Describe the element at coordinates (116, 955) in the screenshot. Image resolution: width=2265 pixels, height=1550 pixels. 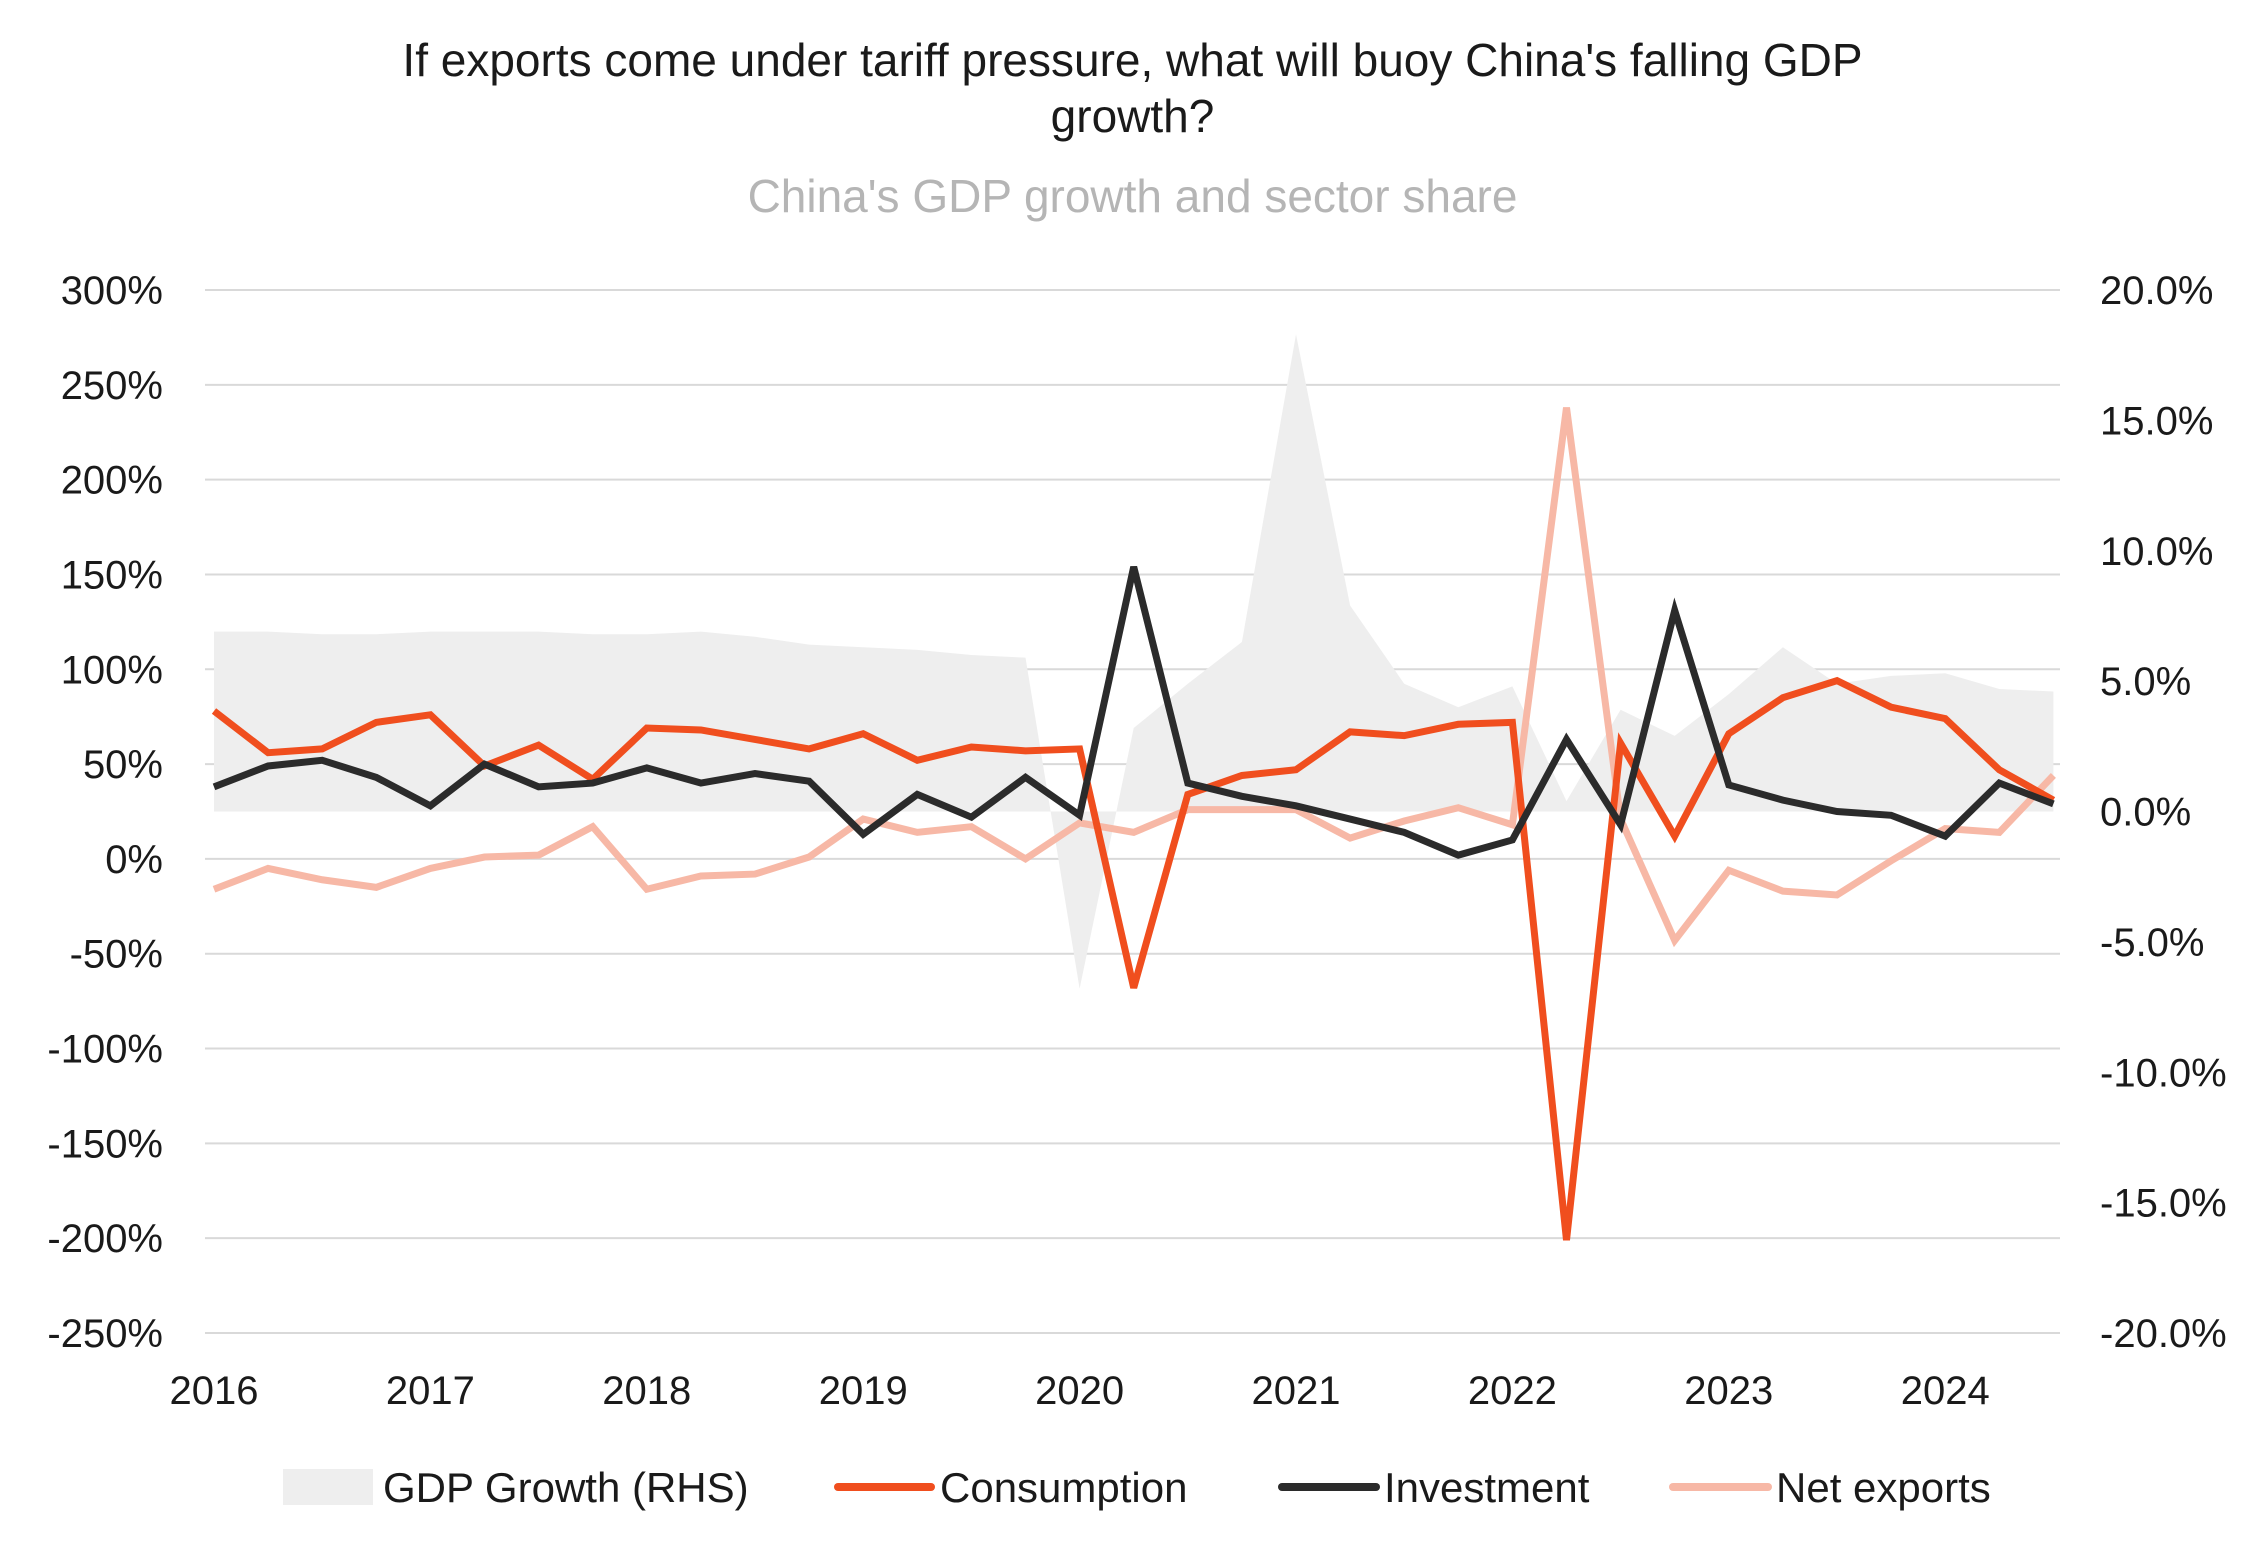
I see `left-tick-label: -50%` at that location.